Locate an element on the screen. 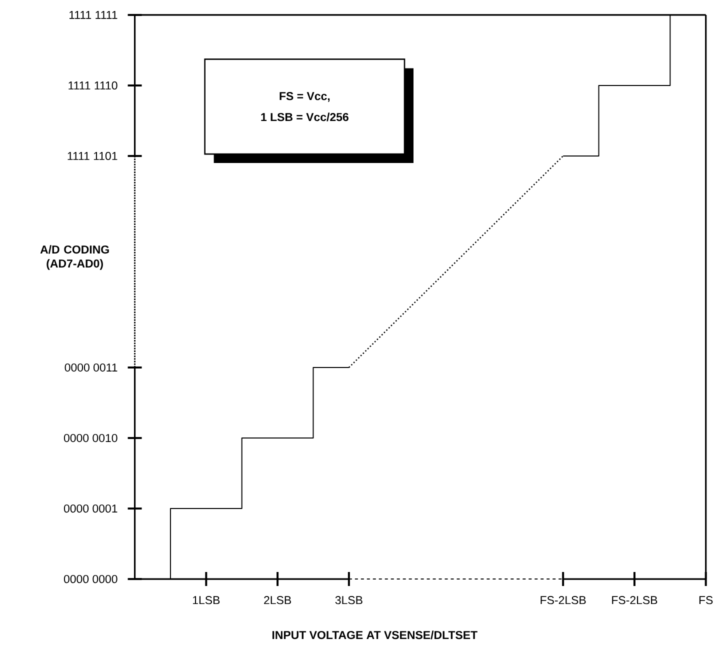  text: 0000 0001 is located at coordinates (91, 508).